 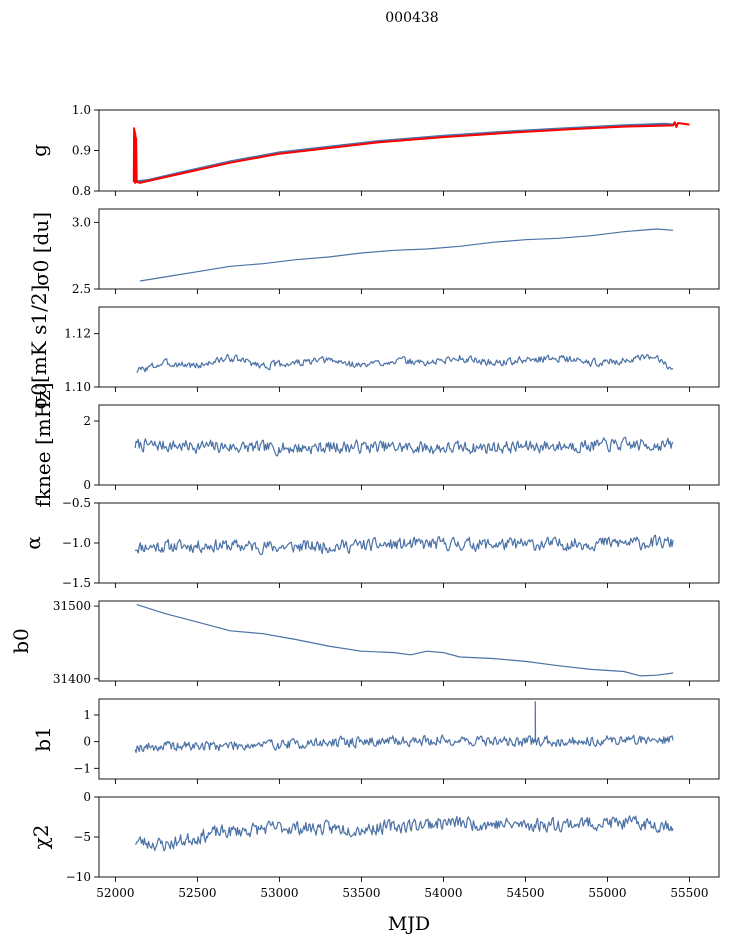 What do you see at coordinates (41, 837) in the screenshot?
I see `ylabel-chi2: χ2` at bounding box center [41, 837].